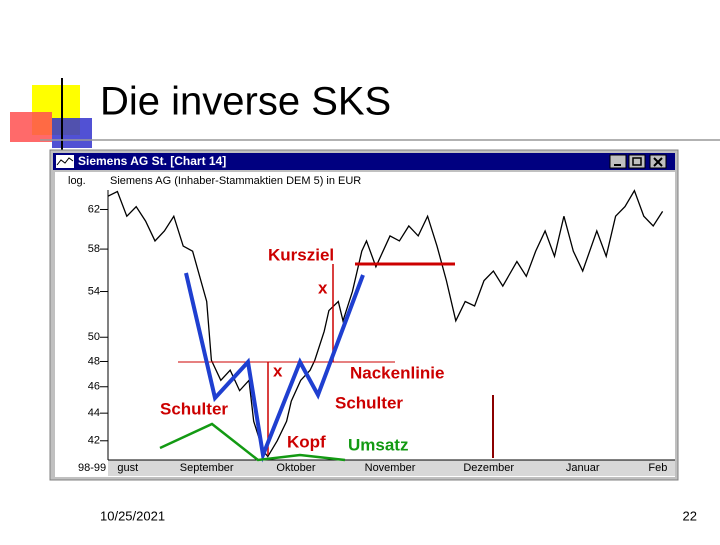  I want to click on x-tick-label: September, so click(207, 468).